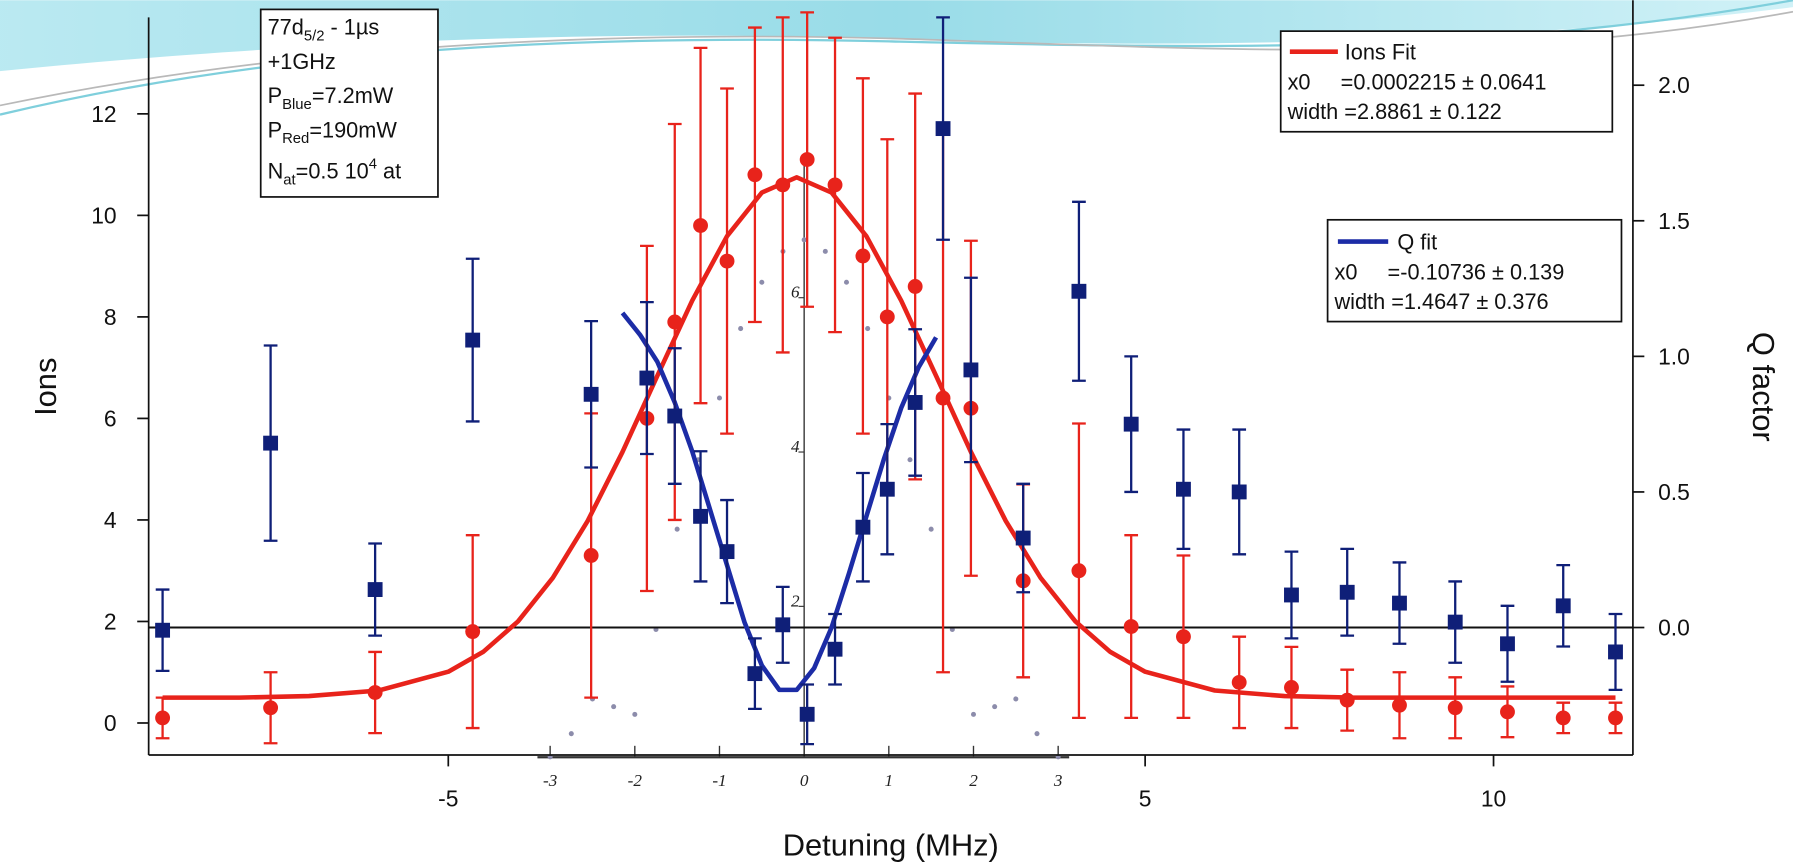  What do you see at coordinates (1674, 492) in the screenshot?
I see `y2-tick-label: 0.5` at bounding box center [1674, 492].